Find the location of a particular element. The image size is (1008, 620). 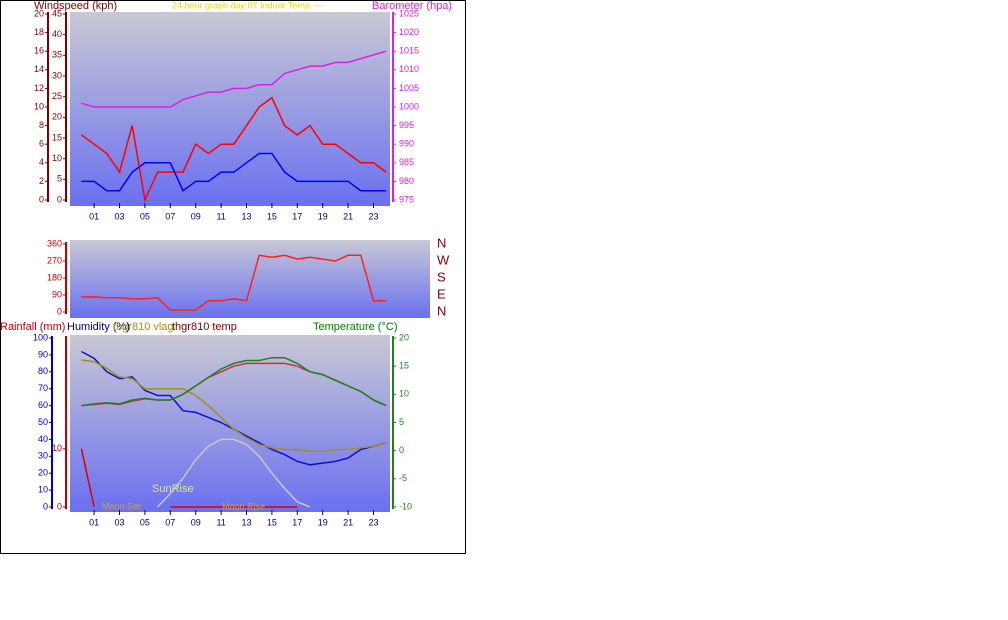

y2-tick-label: 990 is located at coordinates (406, 144).